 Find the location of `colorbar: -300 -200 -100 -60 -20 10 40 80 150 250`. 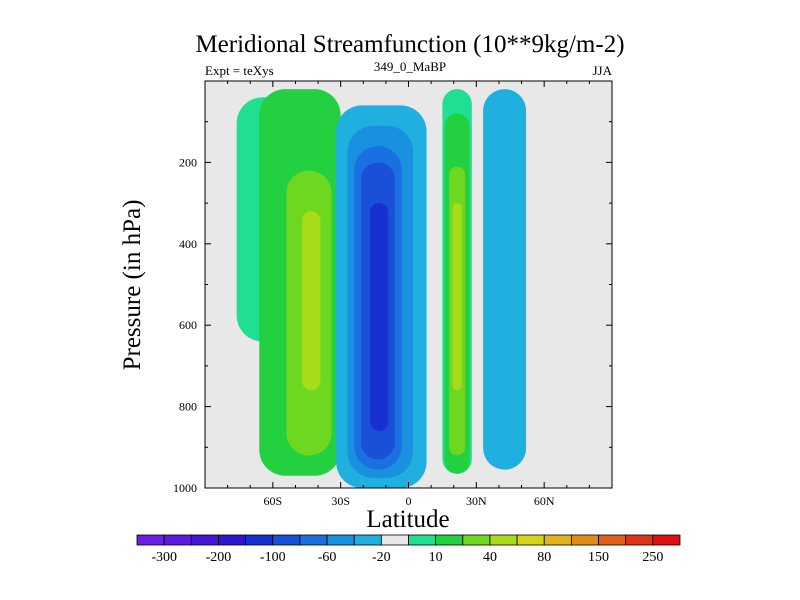

colorbar: -300 -200 -100 -60 -20 10 40 80 150 250 is located at coordinates (408, 549).